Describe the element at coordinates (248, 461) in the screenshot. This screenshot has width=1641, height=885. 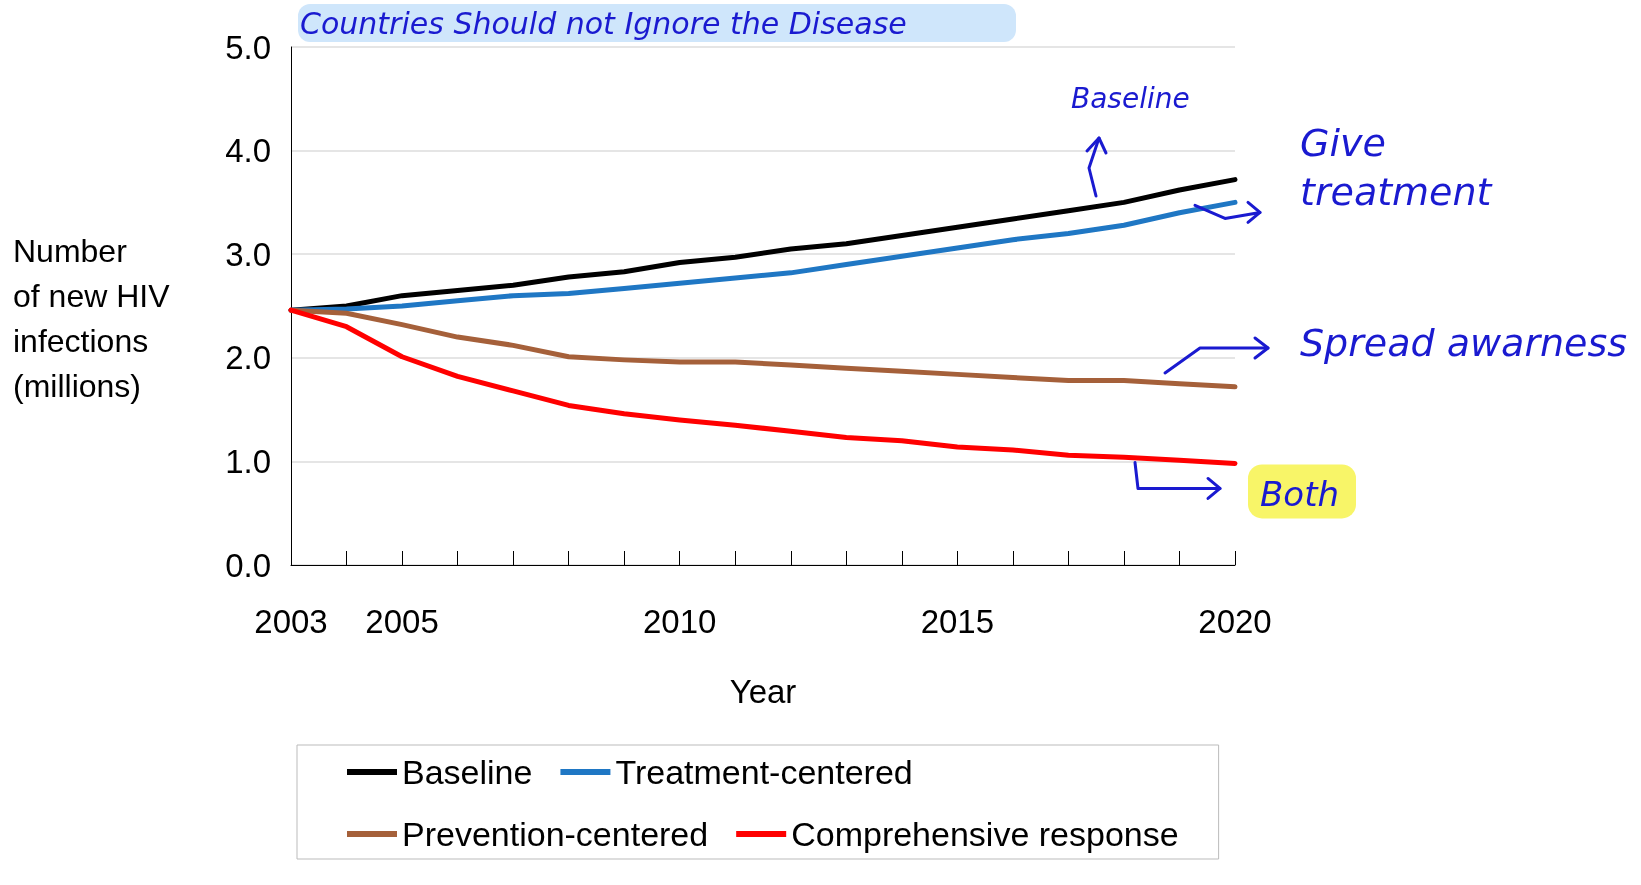
I see `y-tick-label: 1.0` at that location.